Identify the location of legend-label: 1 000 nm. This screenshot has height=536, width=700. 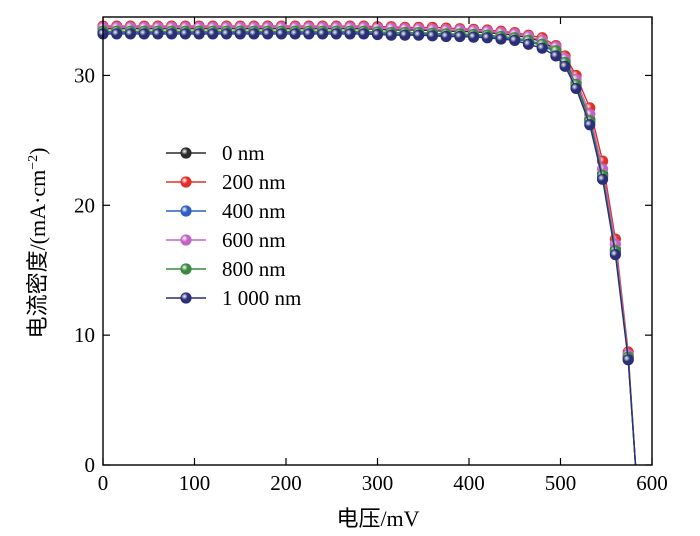
(261, 298).